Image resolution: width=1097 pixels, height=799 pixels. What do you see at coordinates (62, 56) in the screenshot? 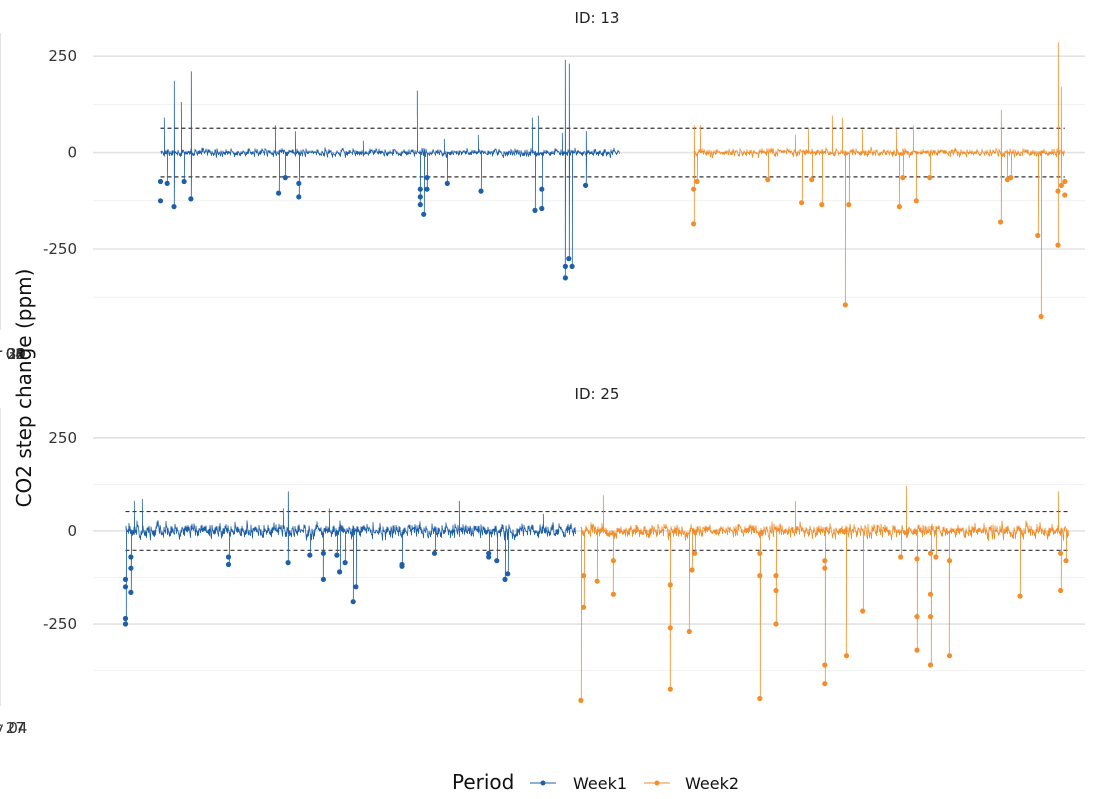
I see `y-tick-label: 250` at bounding box center [62, 56].